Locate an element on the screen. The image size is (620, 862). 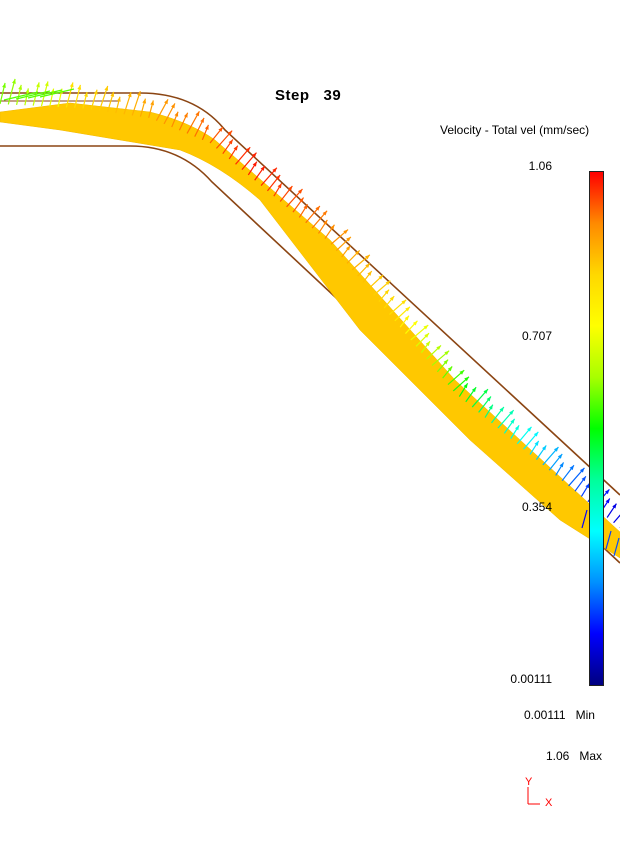
legend-title: Velocity - Total vel (mm/sec) is located at coordinates (515, 130).